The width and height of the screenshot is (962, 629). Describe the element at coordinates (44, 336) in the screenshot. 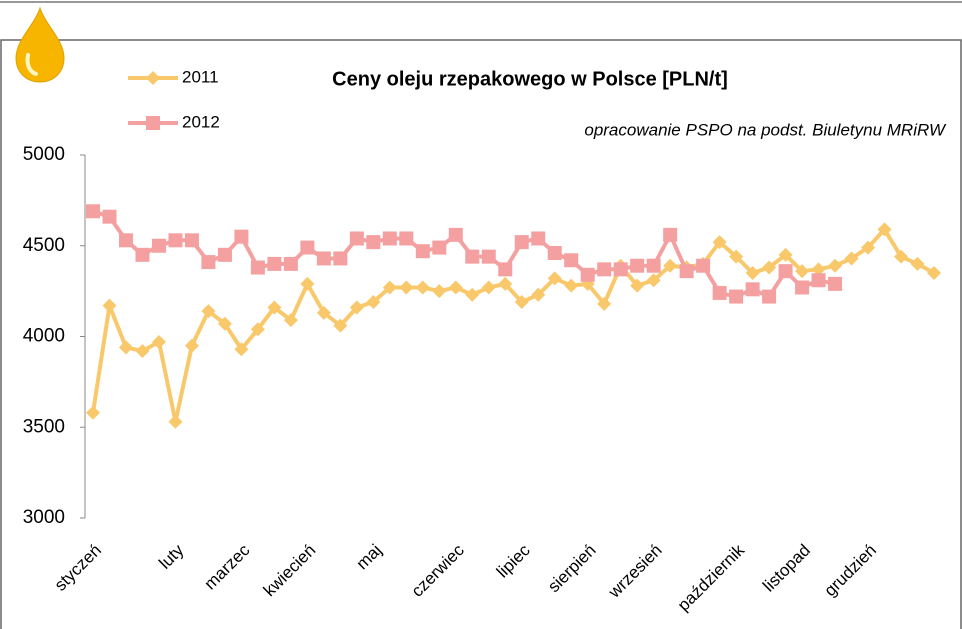

I see `y-tick-label: 4000` at that location.